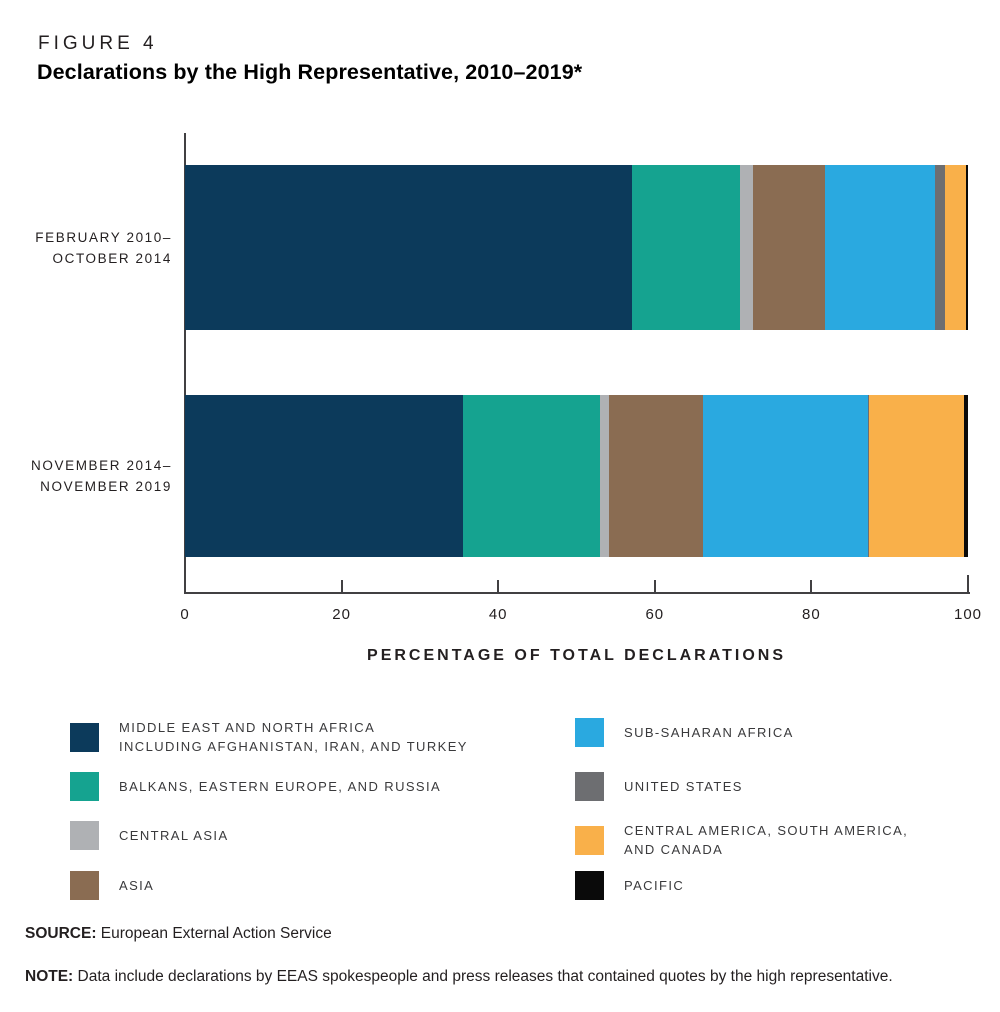  What do you see at coordinates (577, 593) in the screenshot?
I see `x-axis-line` at bounding box center [577, 593].